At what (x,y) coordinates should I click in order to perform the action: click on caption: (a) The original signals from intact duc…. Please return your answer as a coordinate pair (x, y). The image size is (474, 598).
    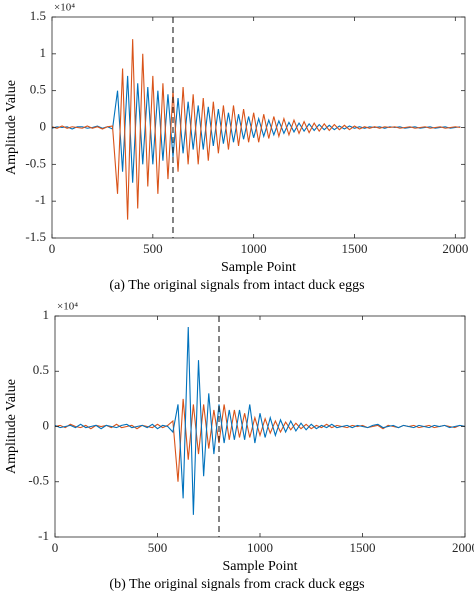
    Looking at the image, I should click on (236, 285).